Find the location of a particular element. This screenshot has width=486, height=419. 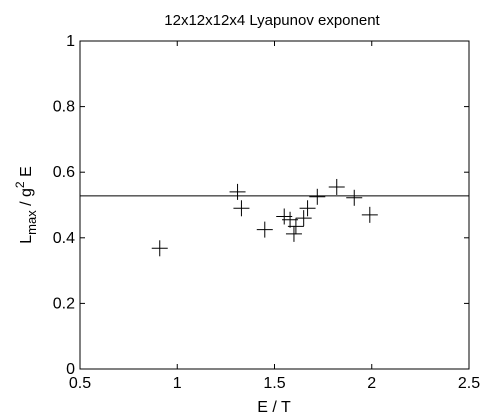

x-tick-label: 2.5 is located at coordinates (469, 383).